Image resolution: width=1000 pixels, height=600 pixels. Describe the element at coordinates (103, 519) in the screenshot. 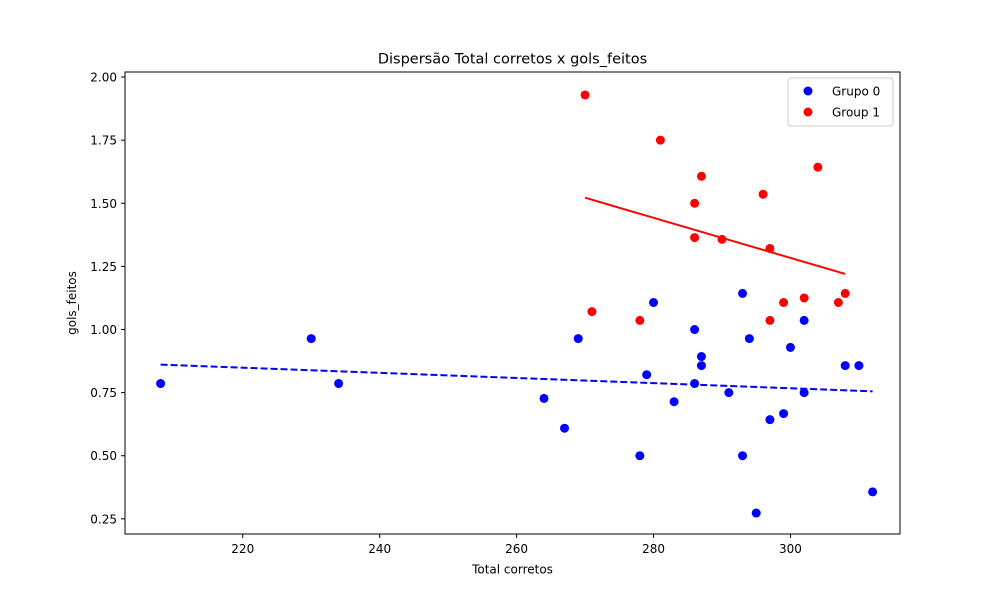

I see `y-tick-label: 0.25` at that location.